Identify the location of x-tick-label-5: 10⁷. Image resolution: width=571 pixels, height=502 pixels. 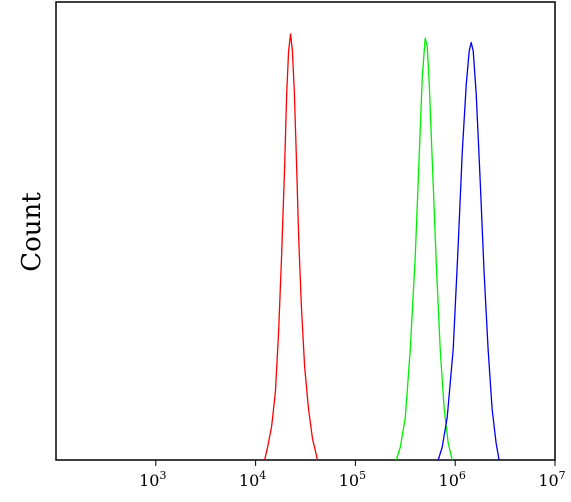
(551, 479).